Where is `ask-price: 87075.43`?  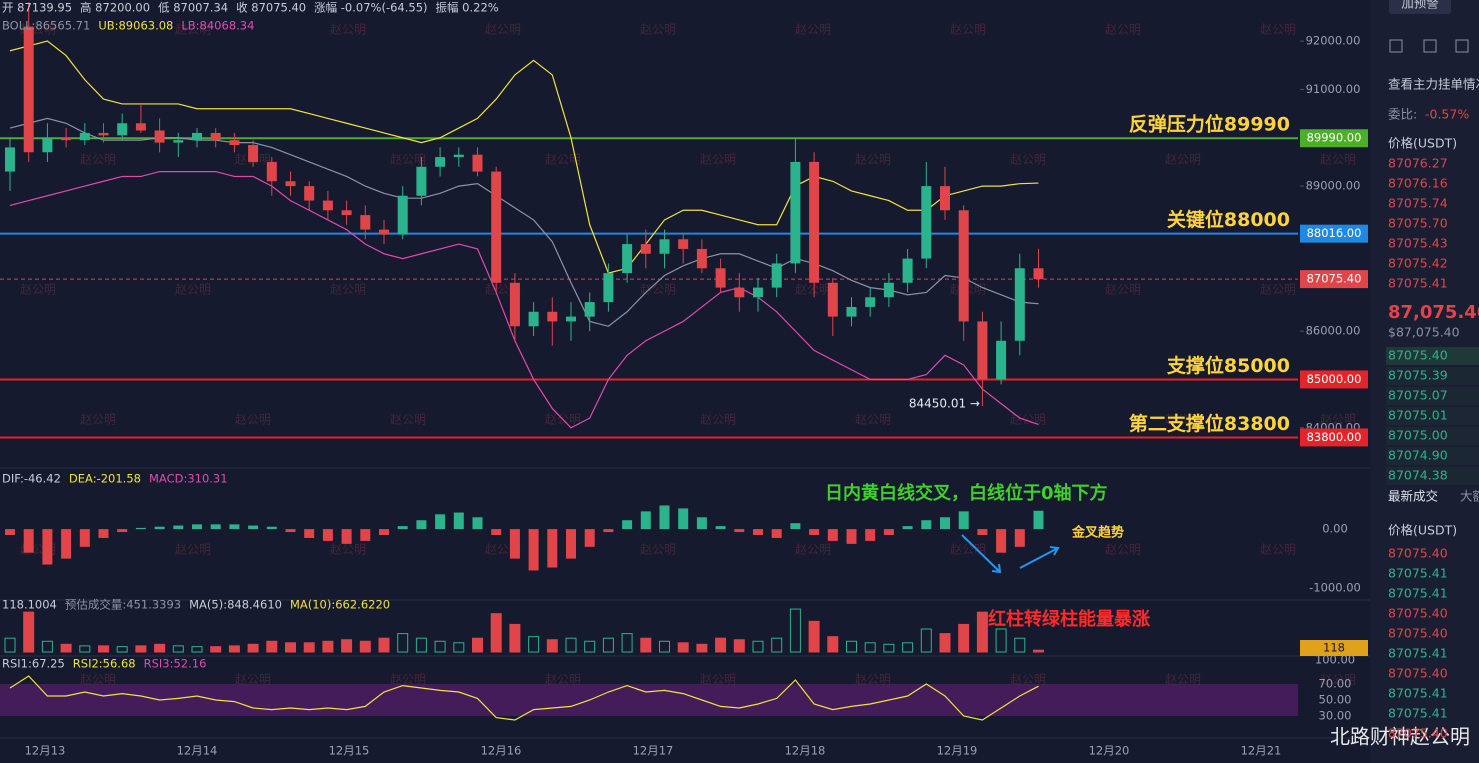
ask-price: 87075.43 is located at coordinates (1418, 243).